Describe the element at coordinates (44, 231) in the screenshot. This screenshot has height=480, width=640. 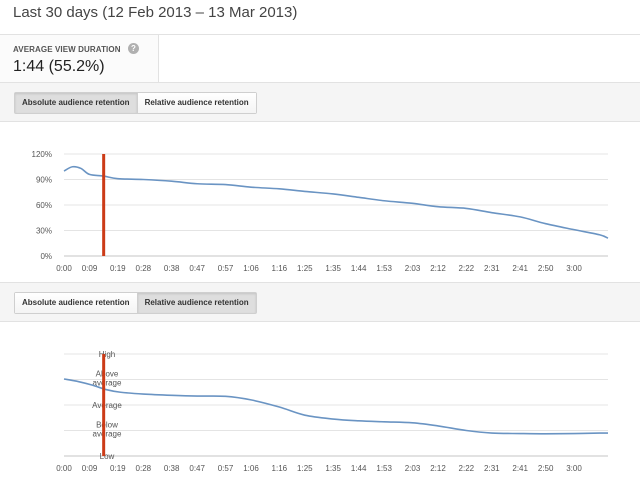
I see `y-tick-label: 30%` at that location.